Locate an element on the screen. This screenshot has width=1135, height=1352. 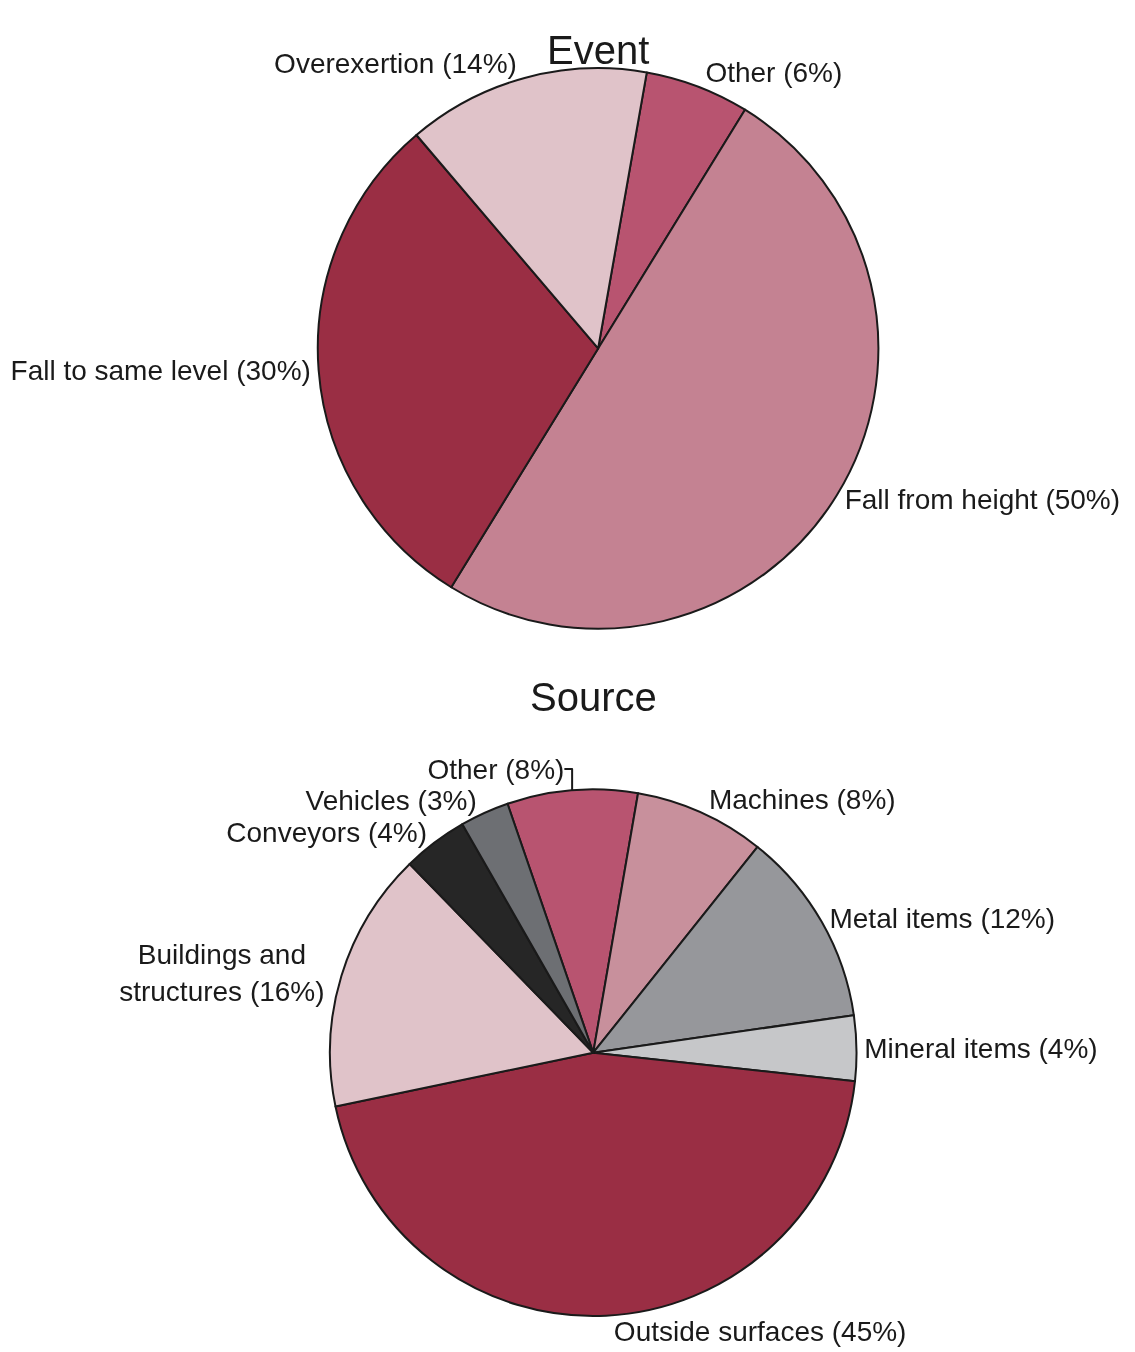
slice-label: Vehicles (3%) is located at coordinates (391, 800).